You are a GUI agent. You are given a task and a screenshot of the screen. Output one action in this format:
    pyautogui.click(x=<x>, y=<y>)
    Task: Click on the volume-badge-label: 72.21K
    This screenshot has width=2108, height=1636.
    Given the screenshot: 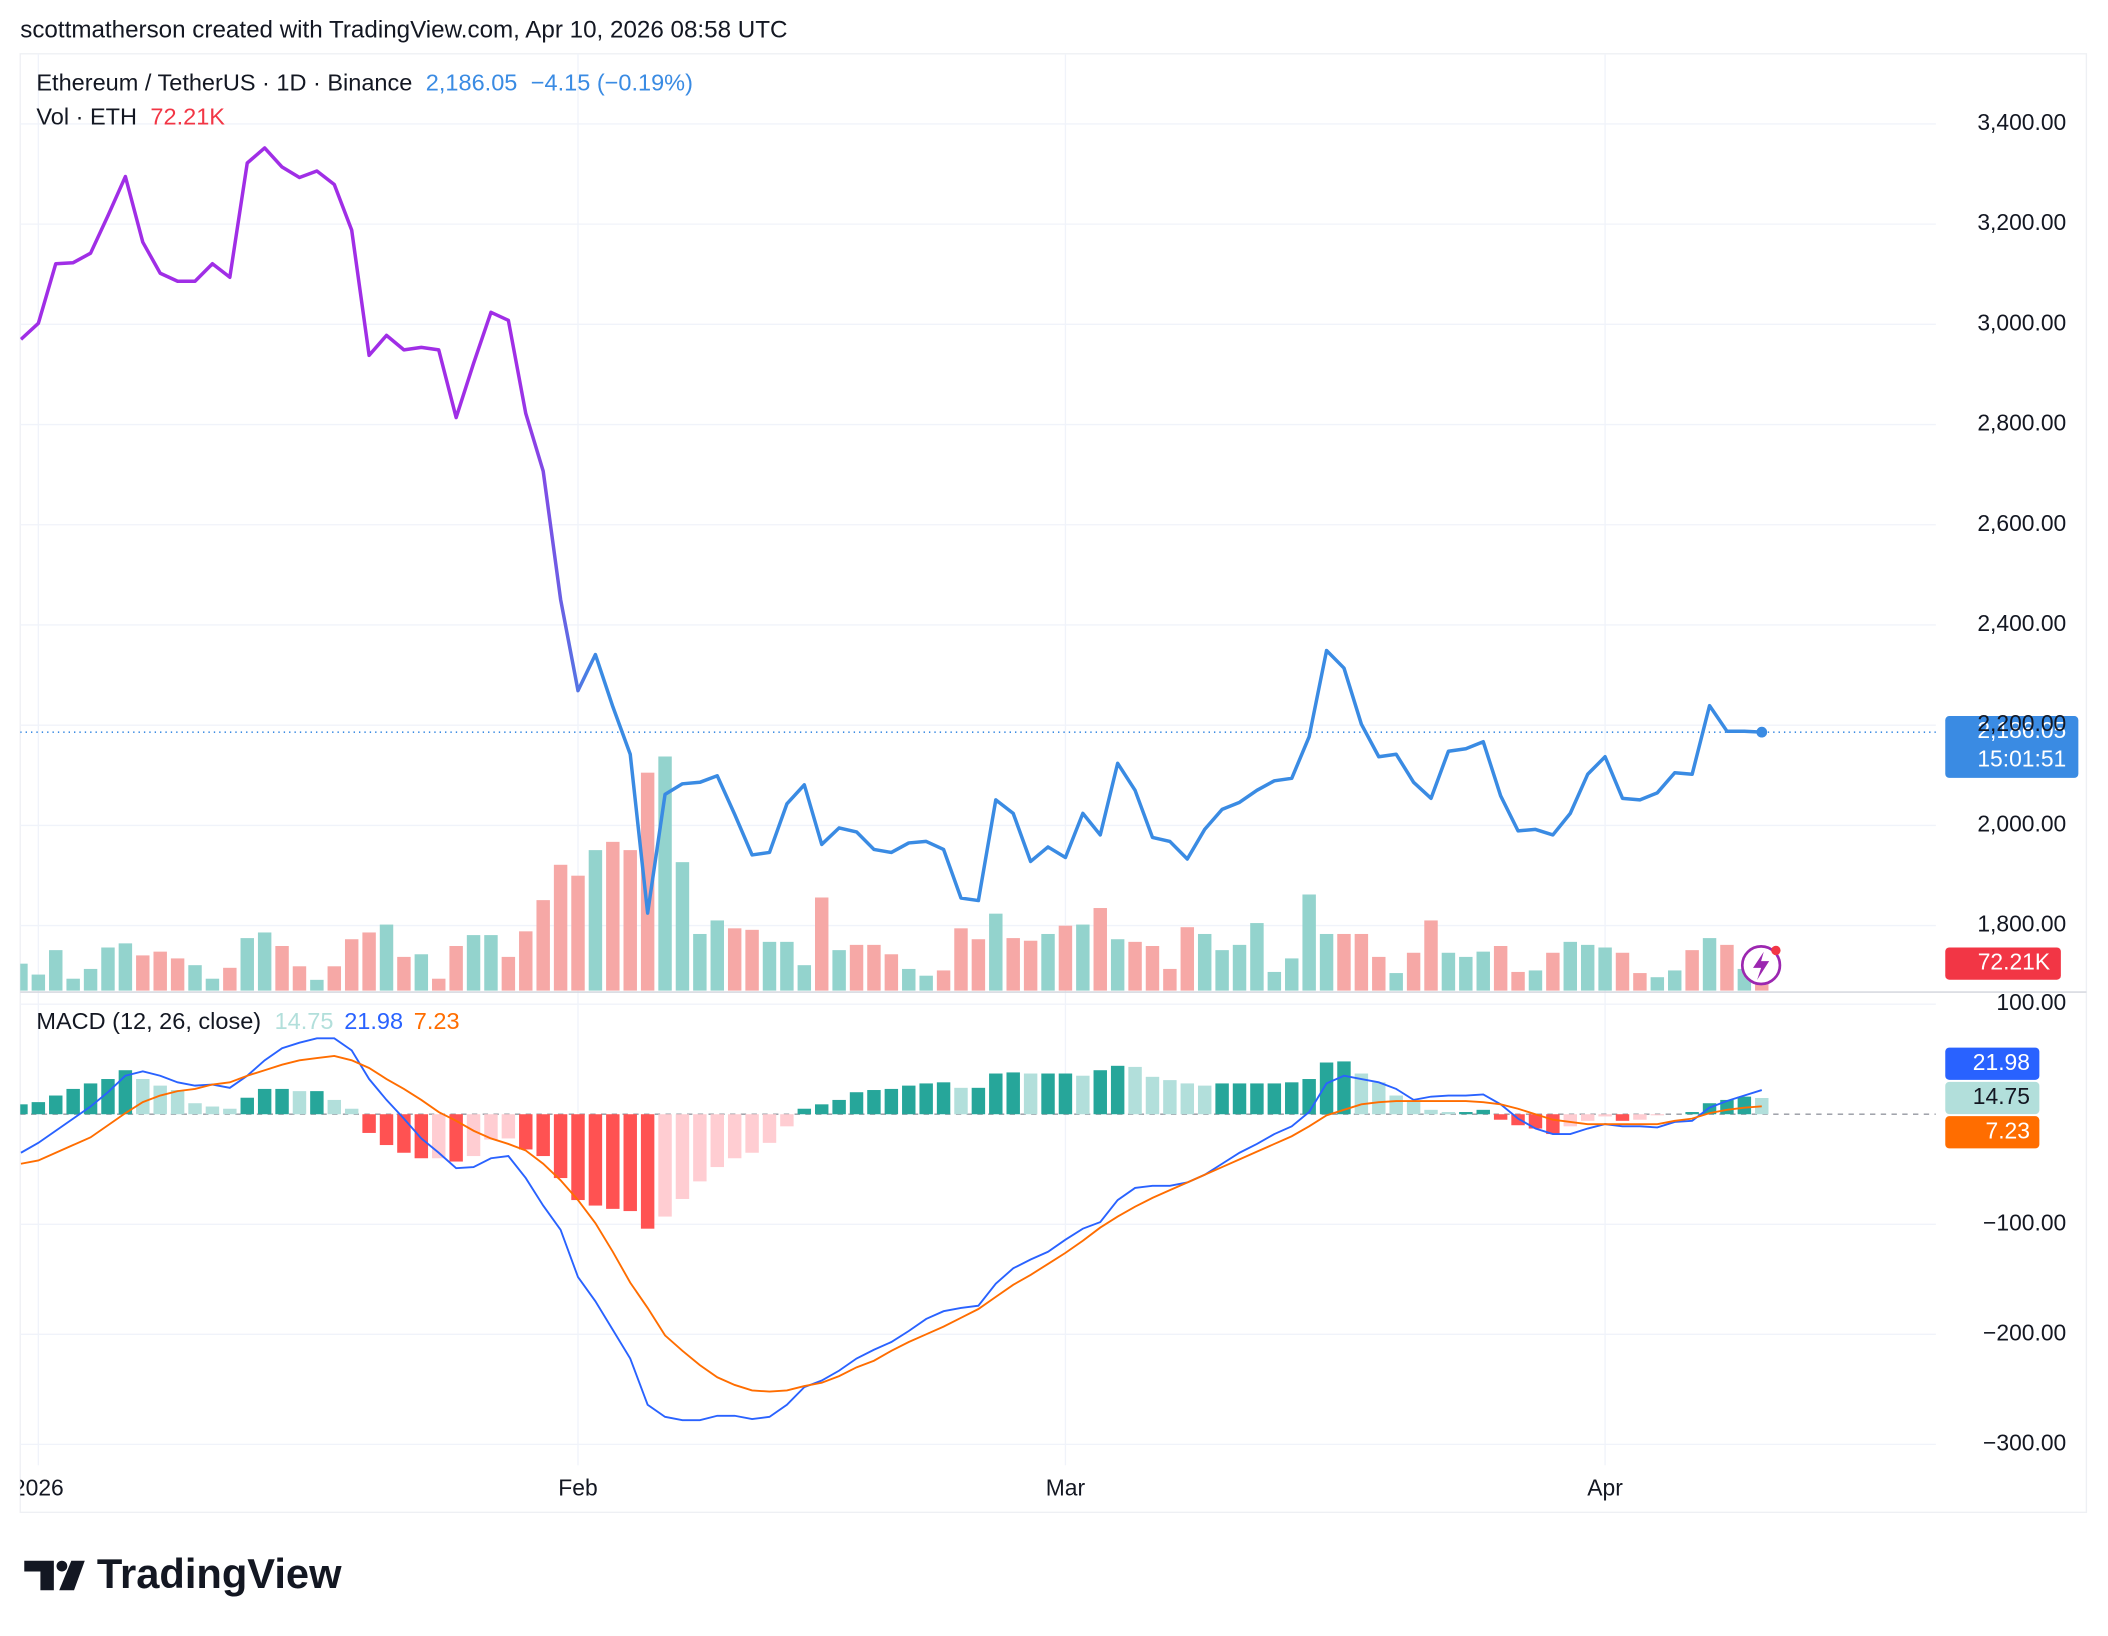 What is the action you would take?
    pyautogui.click(x=2014, y=962)
    